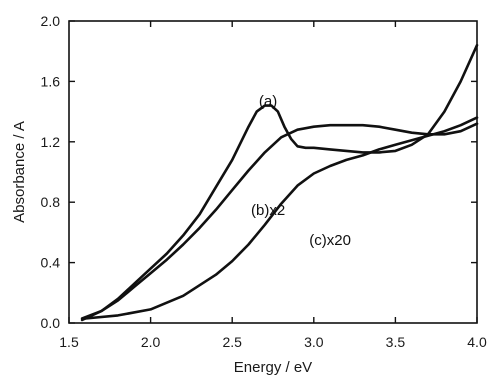 The width and height of the screenshot is (491, 375). What do you see at coordinates (51, 21) in the screenshot?
I see `y-tick-label: 2.0` at bounding box center [51, 21].